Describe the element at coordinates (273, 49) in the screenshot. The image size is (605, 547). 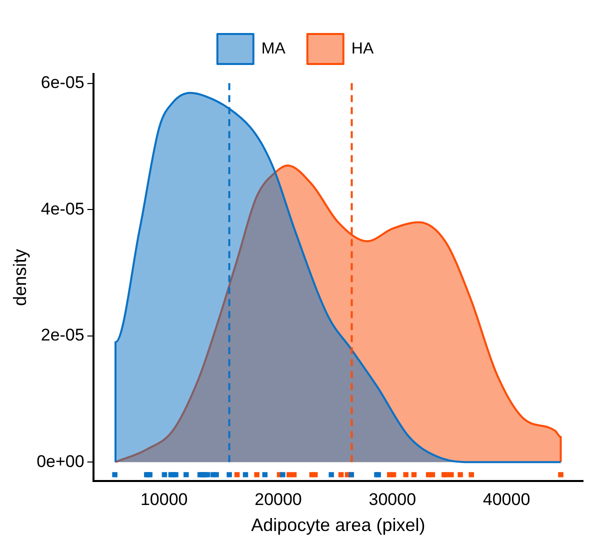
I see `legend-label: MA` at that location.